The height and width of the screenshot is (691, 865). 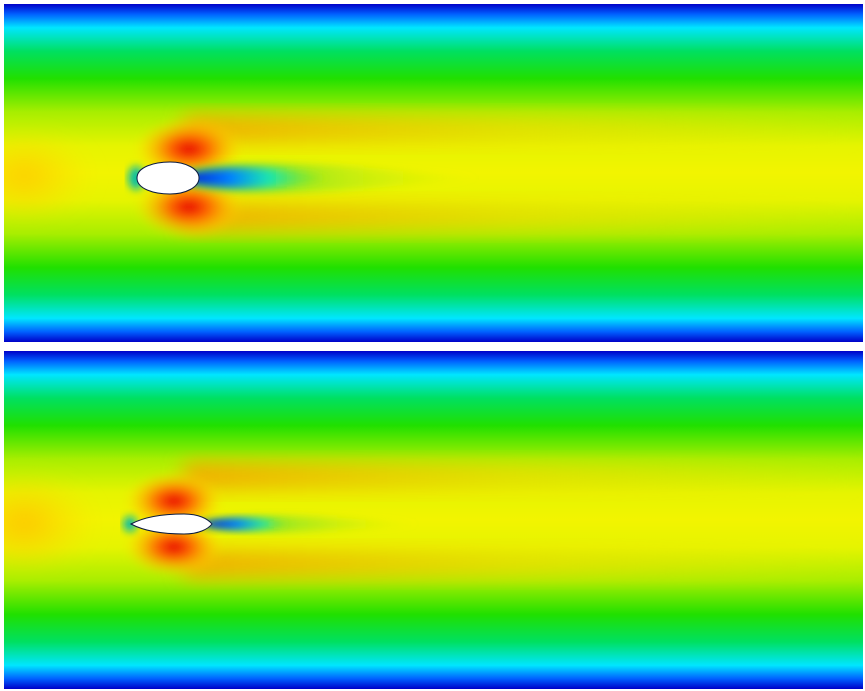 What do you see at coordinates (171, 524) in the screenshot?
I see `airfoil-obstacle` at bounding box center [171, 524].